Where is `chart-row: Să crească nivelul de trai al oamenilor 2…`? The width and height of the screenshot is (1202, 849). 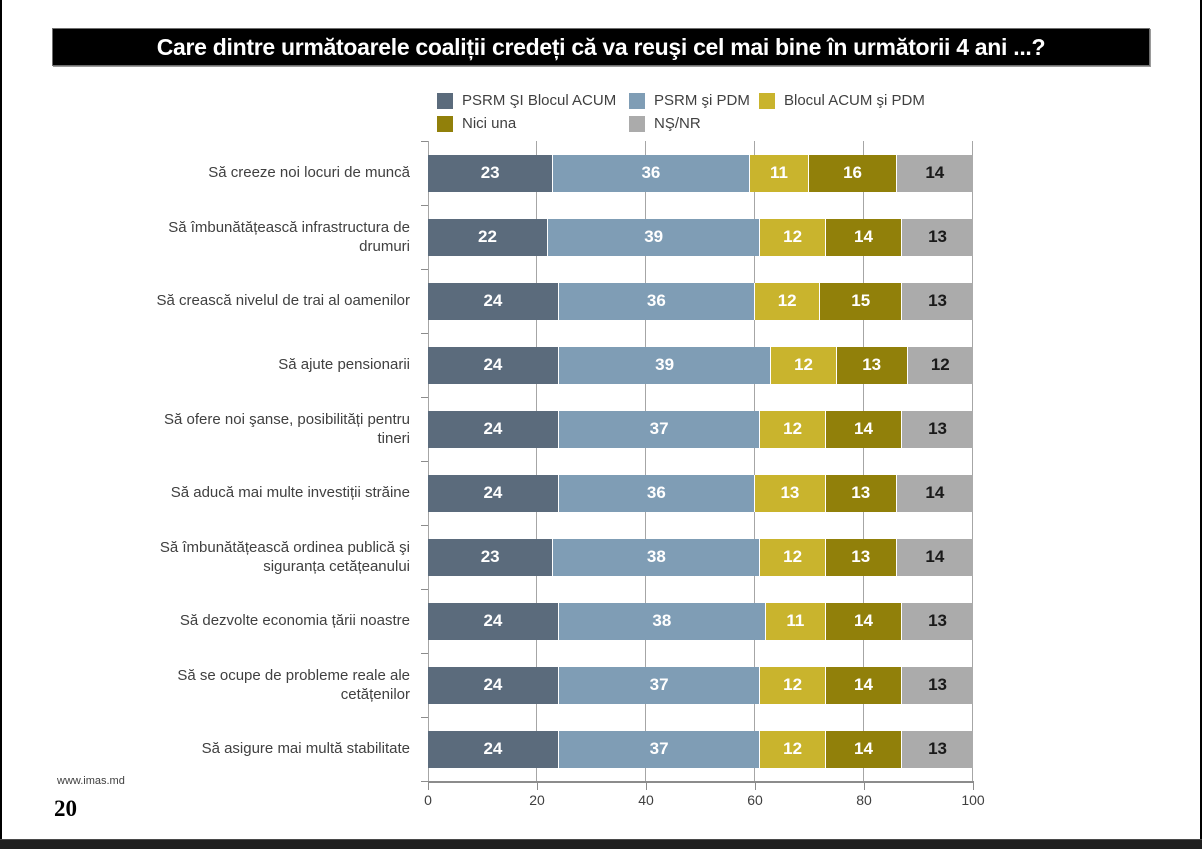
chart-row: Să crească nivelul de trai al oamenilor 2… is located at coordinates (514, 301).